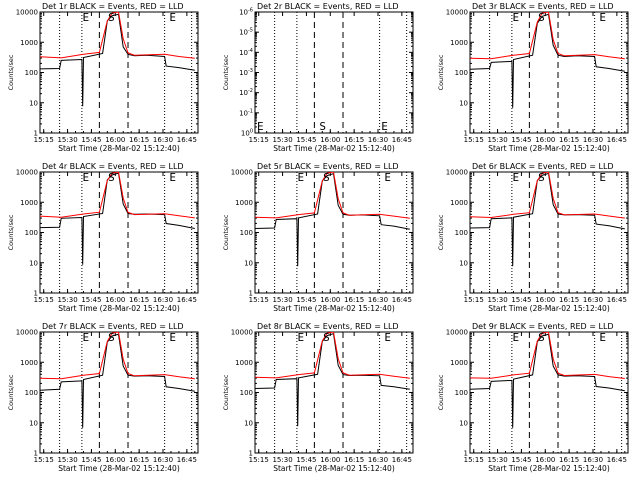  Describe the element at coordinates (246, 92) in the screenshot. I see `y-tick-label: 10⁻²` at that location.